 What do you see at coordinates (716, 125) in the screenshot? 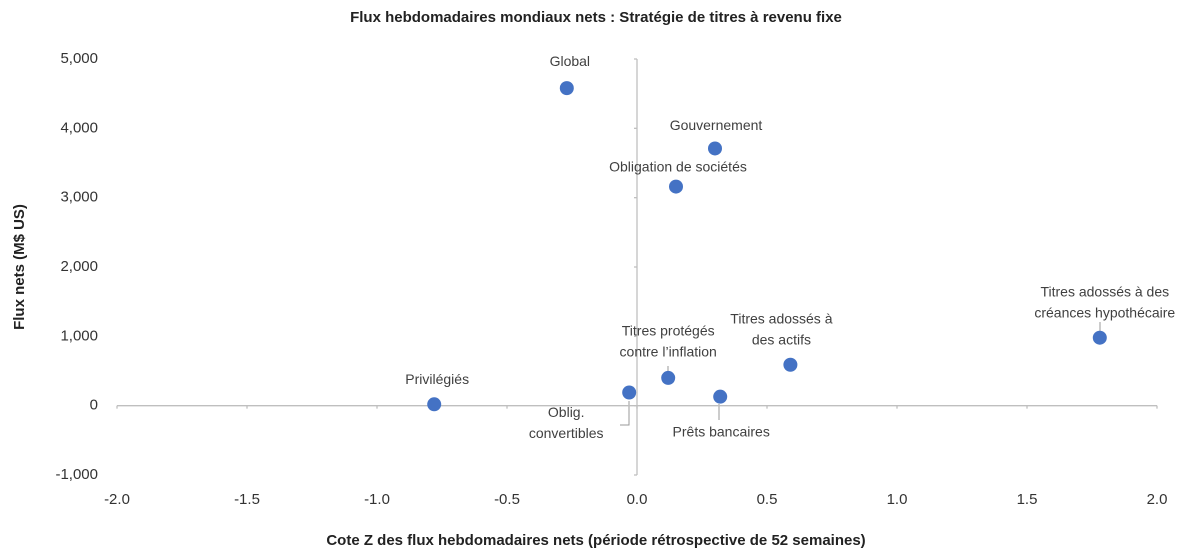
I see `point-label: Gouvernement` at bounding box center [716, 125].